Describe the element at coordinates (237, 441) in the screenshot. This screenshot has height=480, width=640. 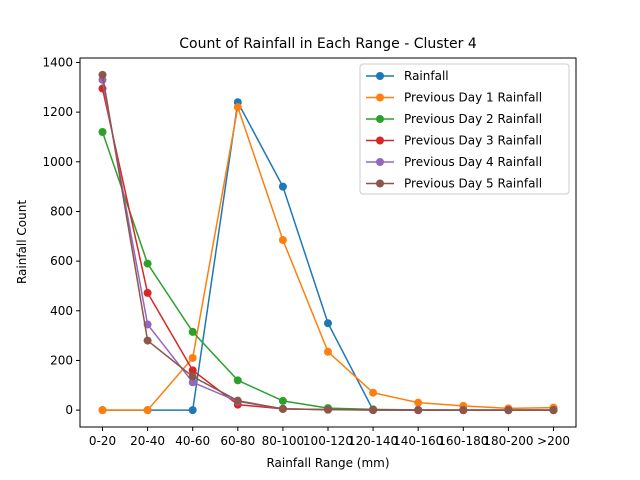
I see `x-tick-label: 60-80` at that location.